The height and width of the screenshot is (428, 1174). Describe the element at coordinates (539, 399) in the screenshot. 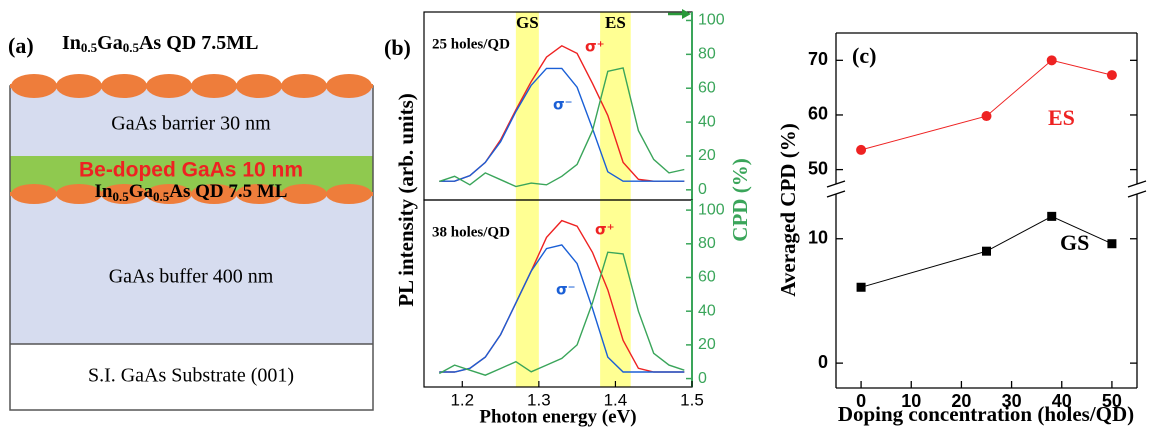

I see `x-tick-label: 1.3` at that location.